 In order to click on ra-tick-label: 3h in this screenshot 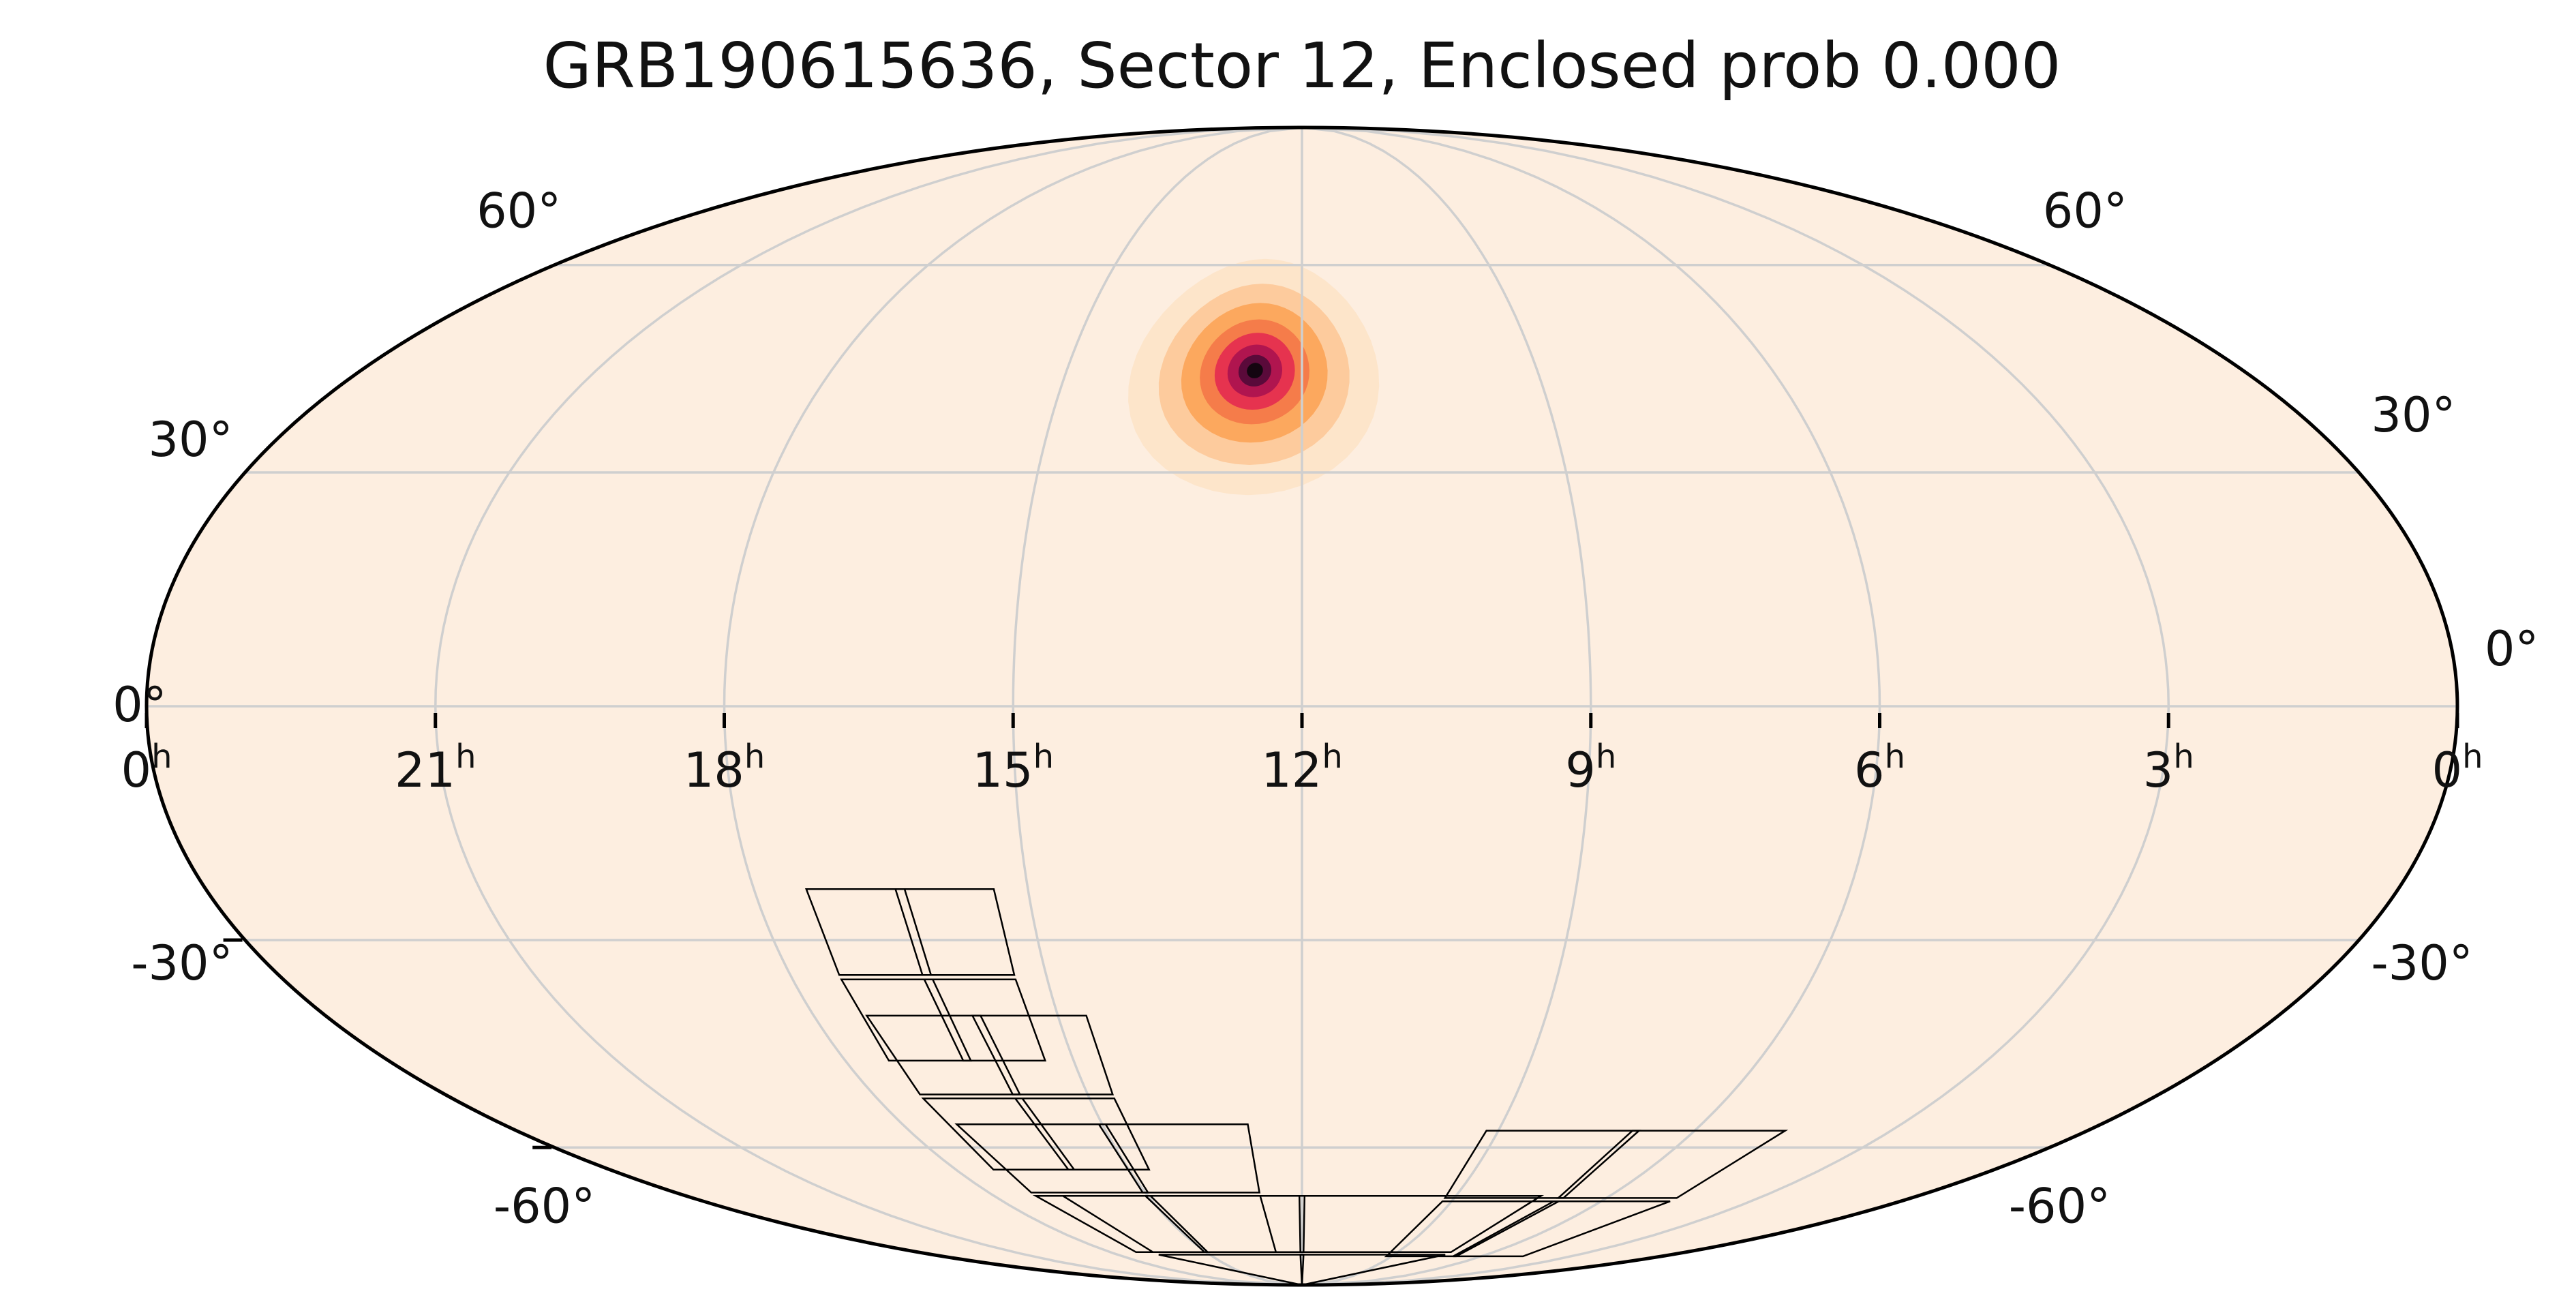, I will do `click(2168, 768)`.